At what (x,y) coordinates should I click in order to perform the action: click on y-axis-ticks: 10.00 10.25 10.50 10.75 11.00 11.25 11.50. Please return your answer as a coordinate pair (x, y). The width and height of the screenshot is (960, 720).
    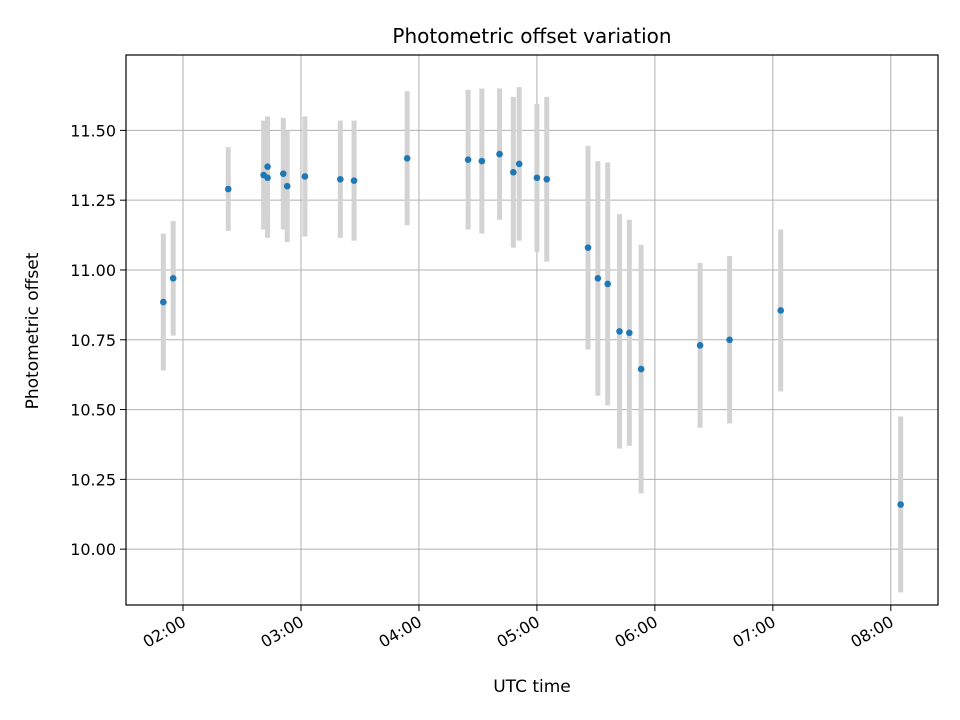
    Looking at the image, I should click on (98, 340).